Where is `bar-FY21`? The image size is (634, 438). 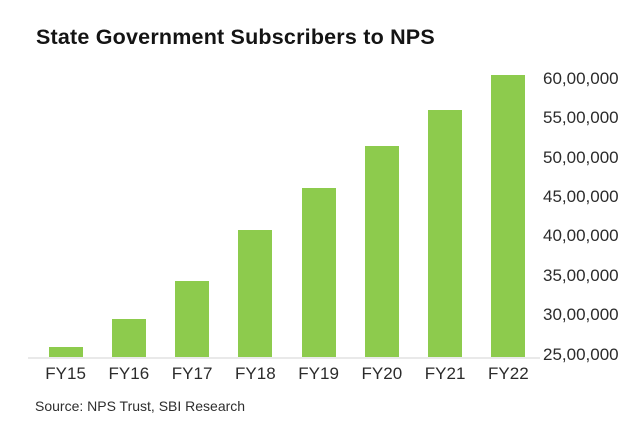 bar-FY21 is located at coordinates (445, 234).